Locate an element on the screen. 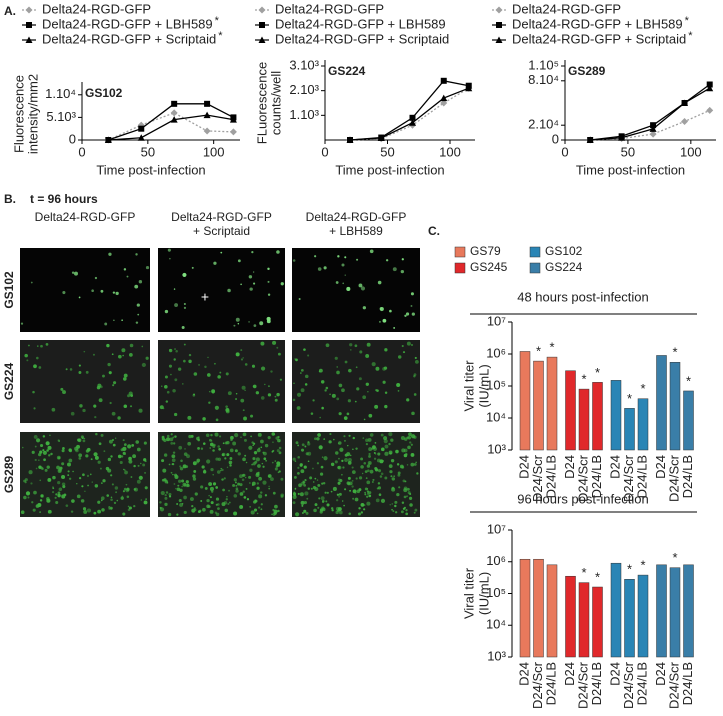 This screenshot has width=723, height=716. micrograph is located at coordinates (221, 474).